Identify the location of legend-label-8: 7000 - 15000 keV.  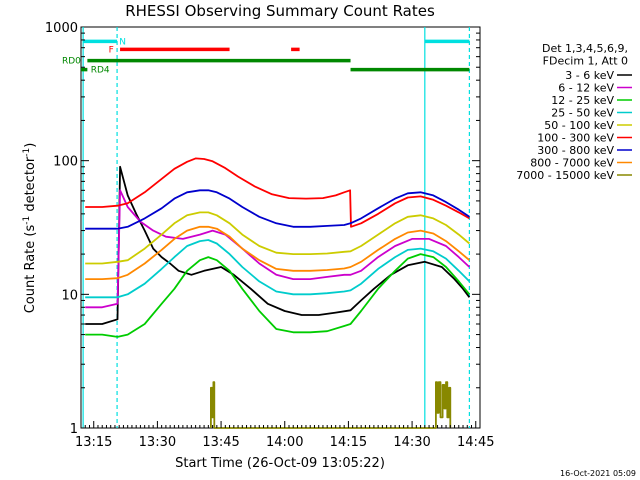
(565, 175).